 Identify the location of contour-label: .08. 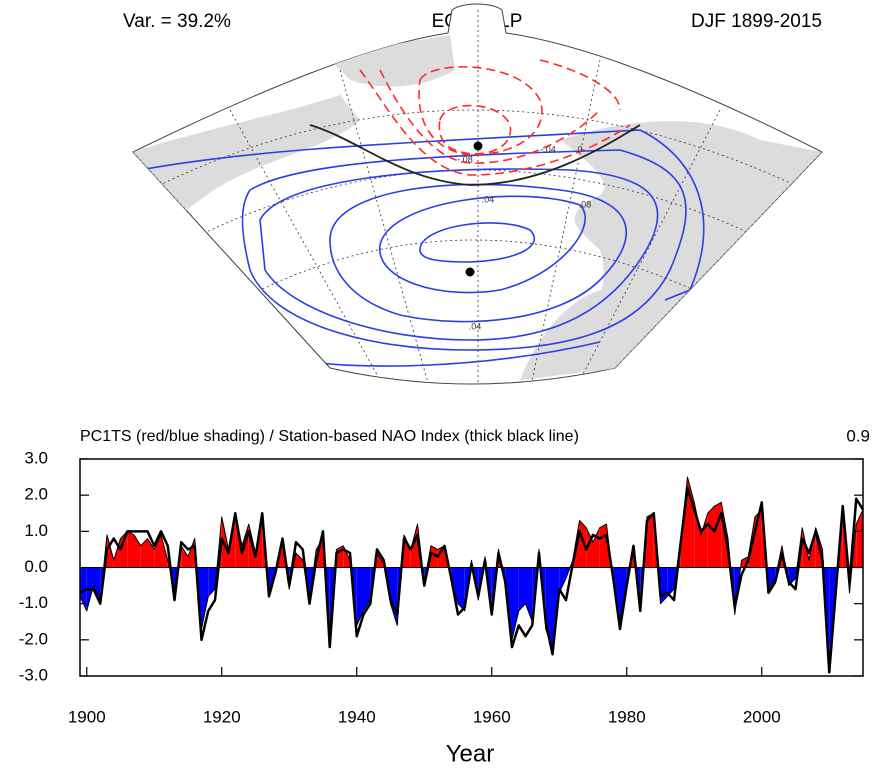
(585, 204).